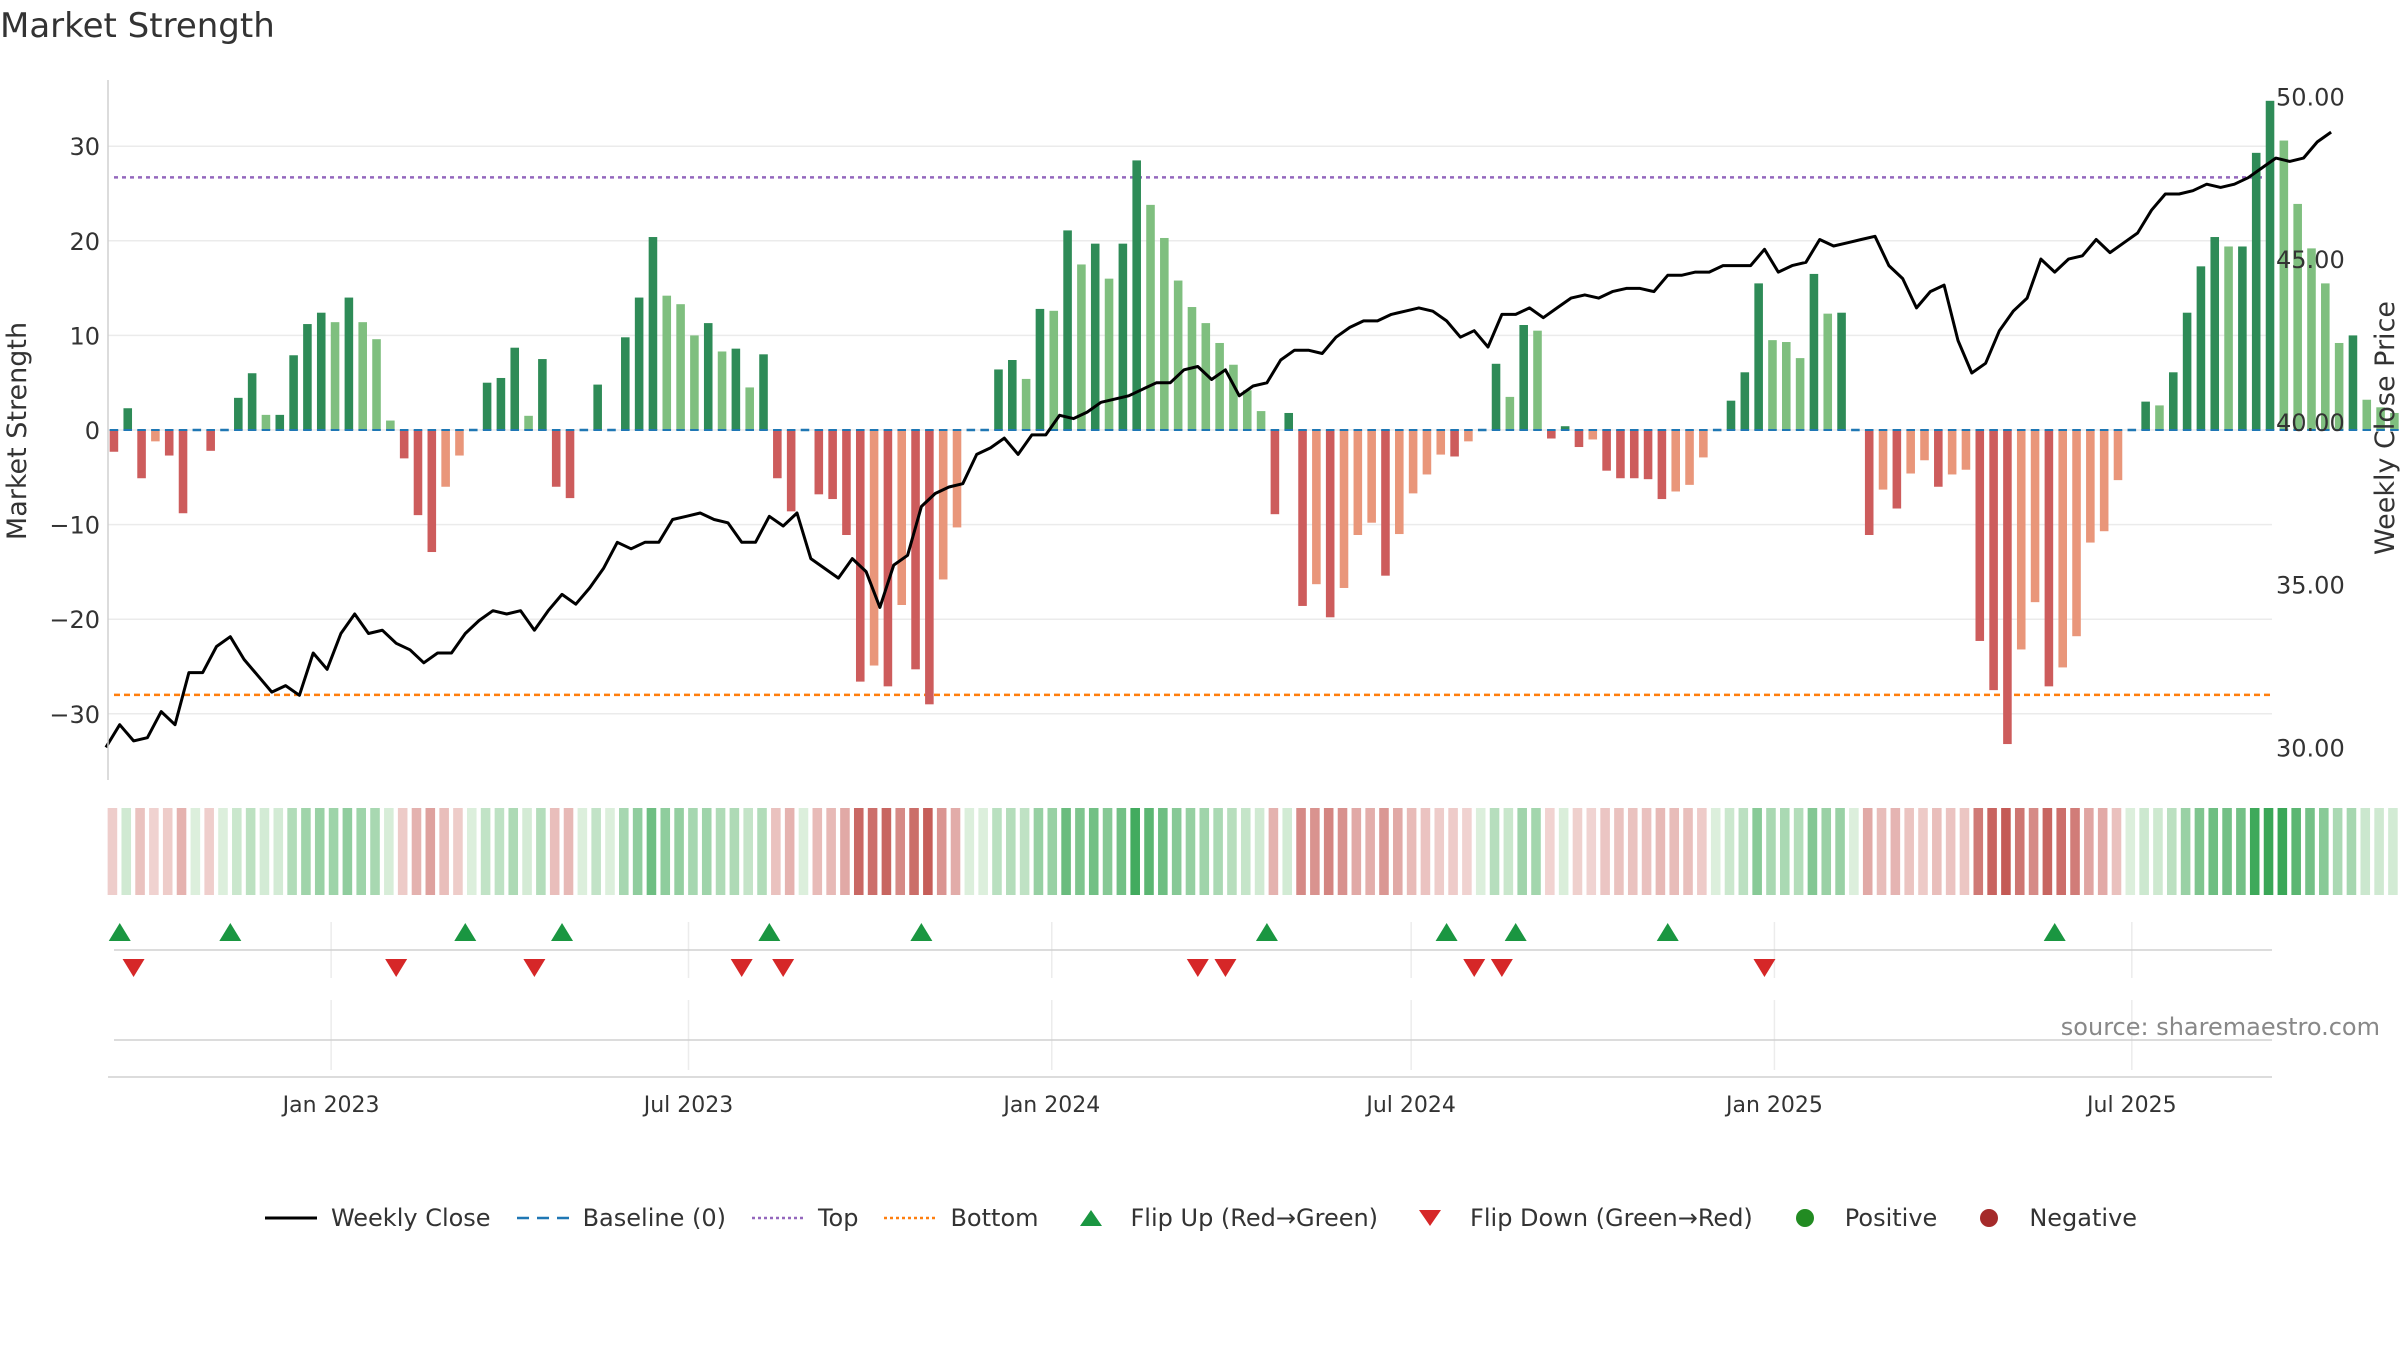  What do you see at coordinates (1410, 1105) in the screenshot?
I see `x-tick-label: Jul 2024` at bounding box center [1410, 1105].